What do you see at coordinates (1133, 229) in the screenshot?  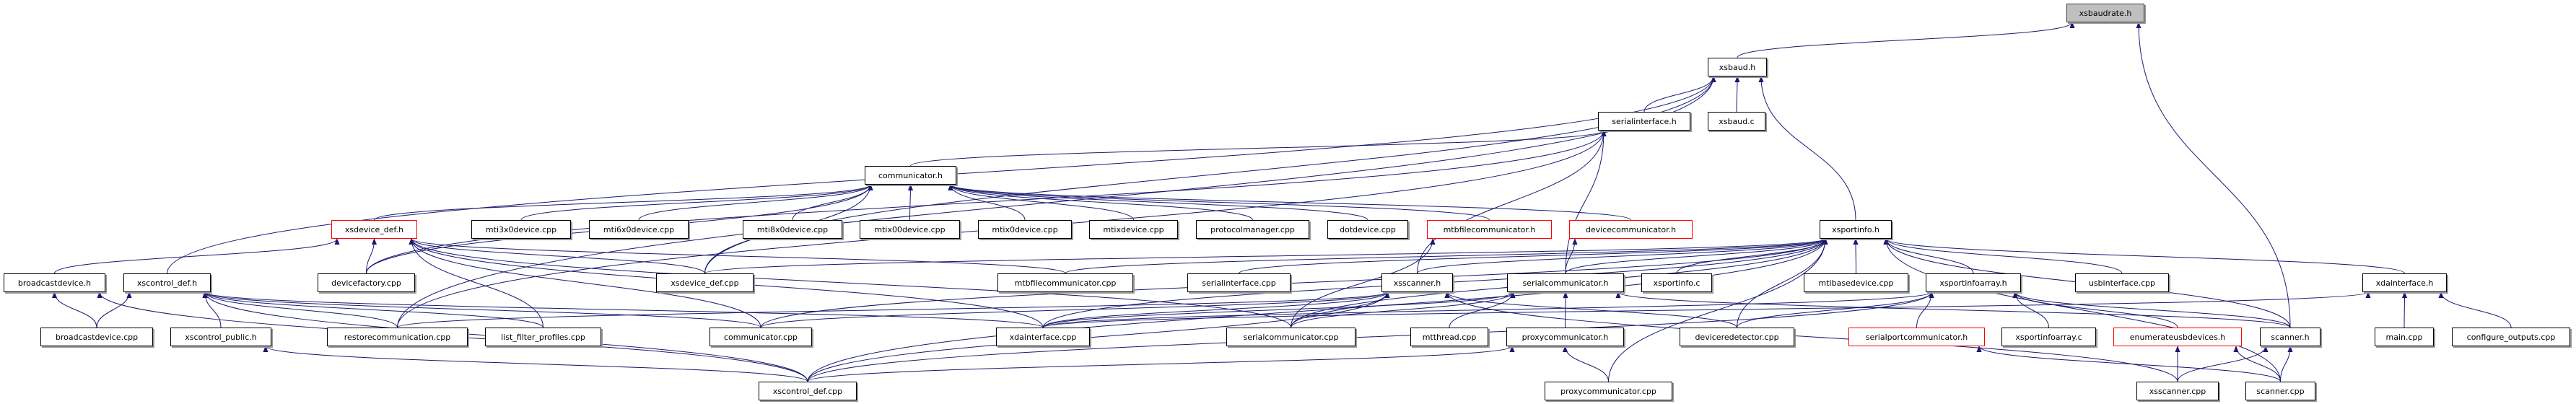 I see `graph-node-mtixdevice-cpp: mtixdevice.cpp` at bounding box center [1133, 229].